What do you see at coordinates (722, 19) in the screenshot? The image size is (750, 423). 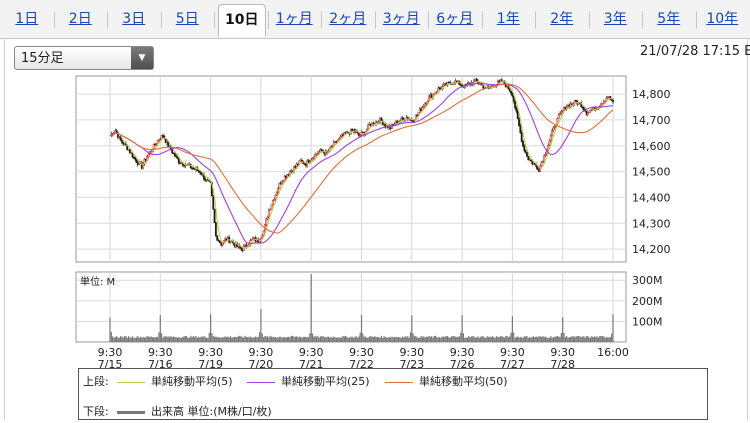 I see `tab-10年: 10年` at bounding box center [722, 19].